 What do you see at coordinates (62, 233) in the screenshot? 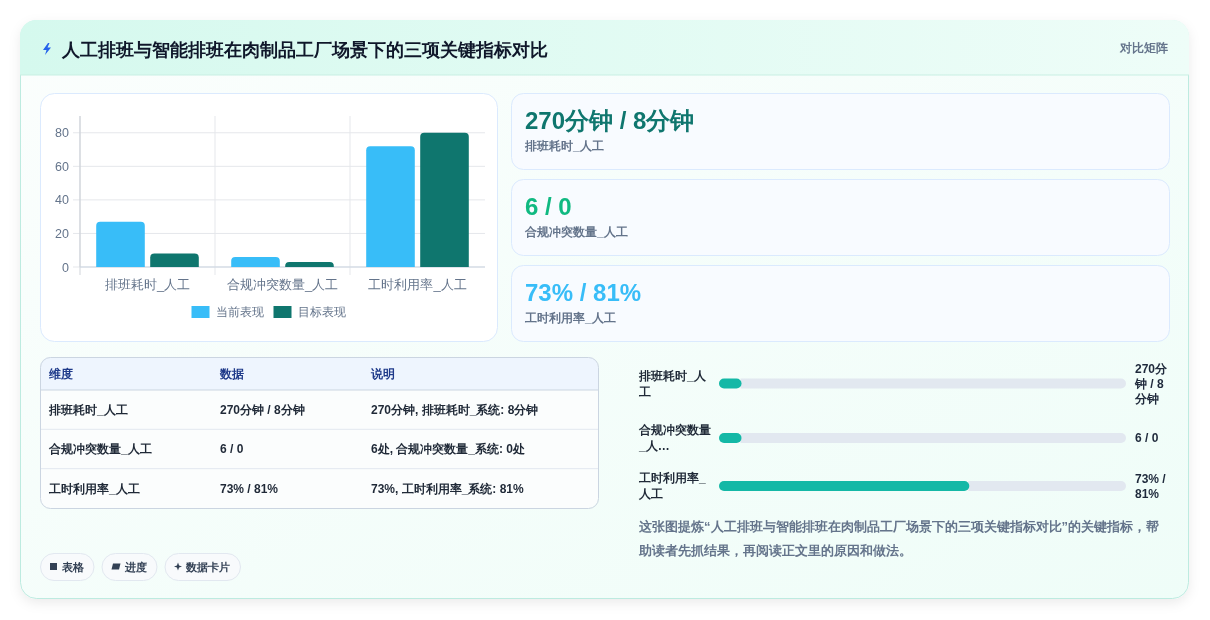
I see `y-tick-label: 20` at bounding box center [62, 233].